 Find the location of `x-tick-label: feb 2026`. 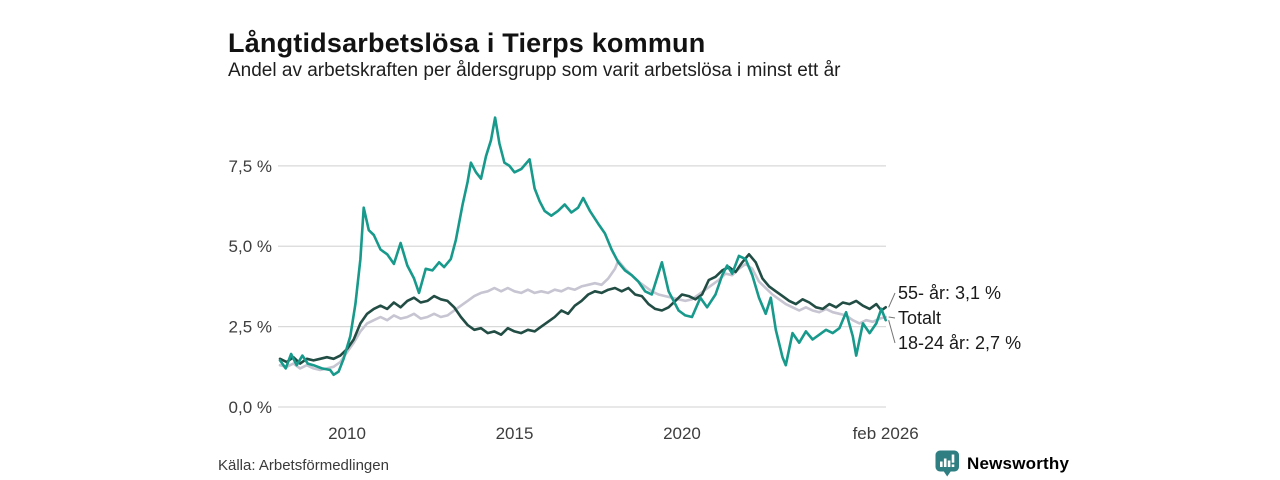

x-tick-label: feb 2026 is located at coordinates (886, 433).